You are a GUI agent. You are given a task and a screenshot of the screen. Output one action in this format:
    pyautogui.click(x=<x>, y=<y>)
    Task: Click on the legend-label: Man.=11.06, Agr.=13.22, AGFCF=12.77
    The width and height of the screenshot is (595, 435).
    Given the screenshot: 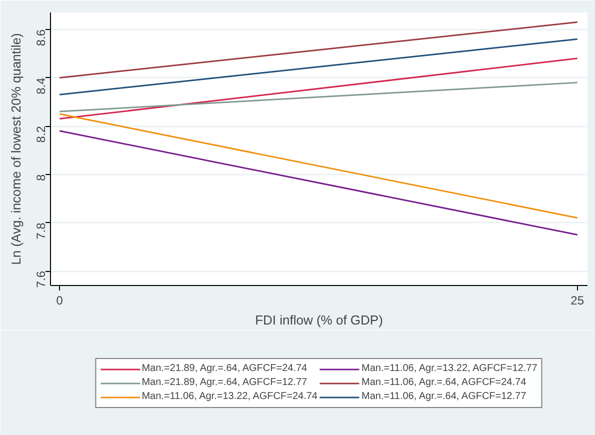 What is the action you would take?
    pyautogui.click(x=450, y=368)
    